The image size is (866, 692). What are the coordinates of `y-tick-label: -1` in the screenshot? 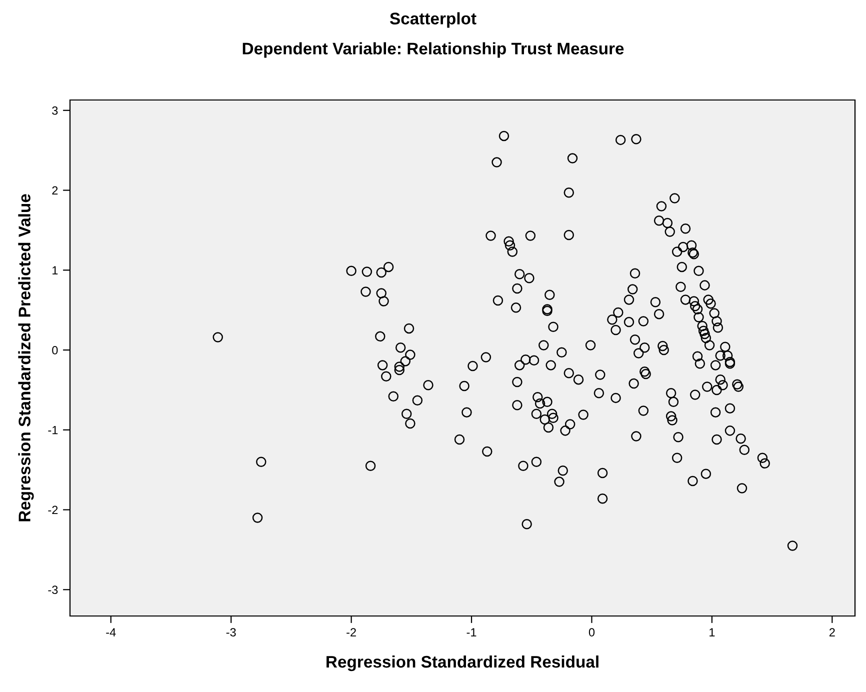 It's located at (53, 430).